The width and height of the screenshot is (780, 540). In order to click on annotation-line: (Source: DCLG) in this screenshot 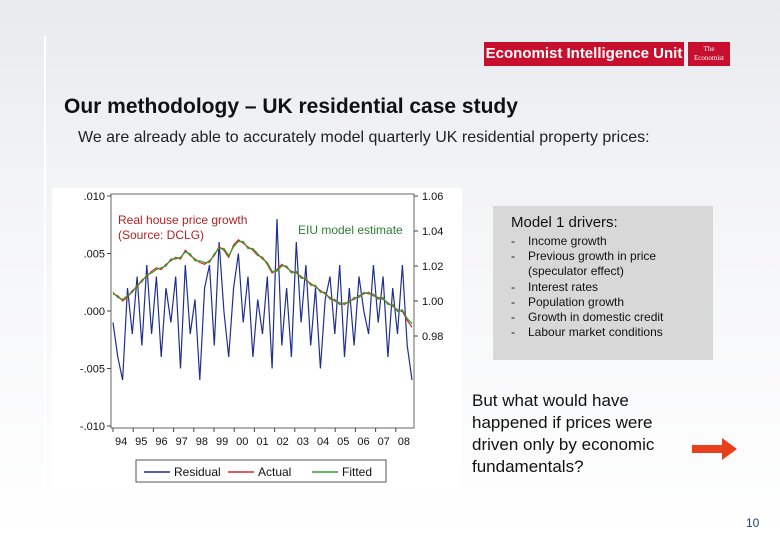, I will do `click(161, 235)`.